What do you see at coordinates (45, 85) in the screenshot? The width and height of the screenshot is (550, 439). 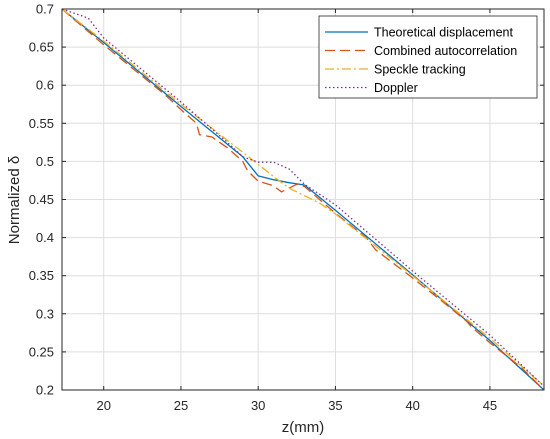 I see `y-tick-label: 0.6` at bounding box center [45, 85].